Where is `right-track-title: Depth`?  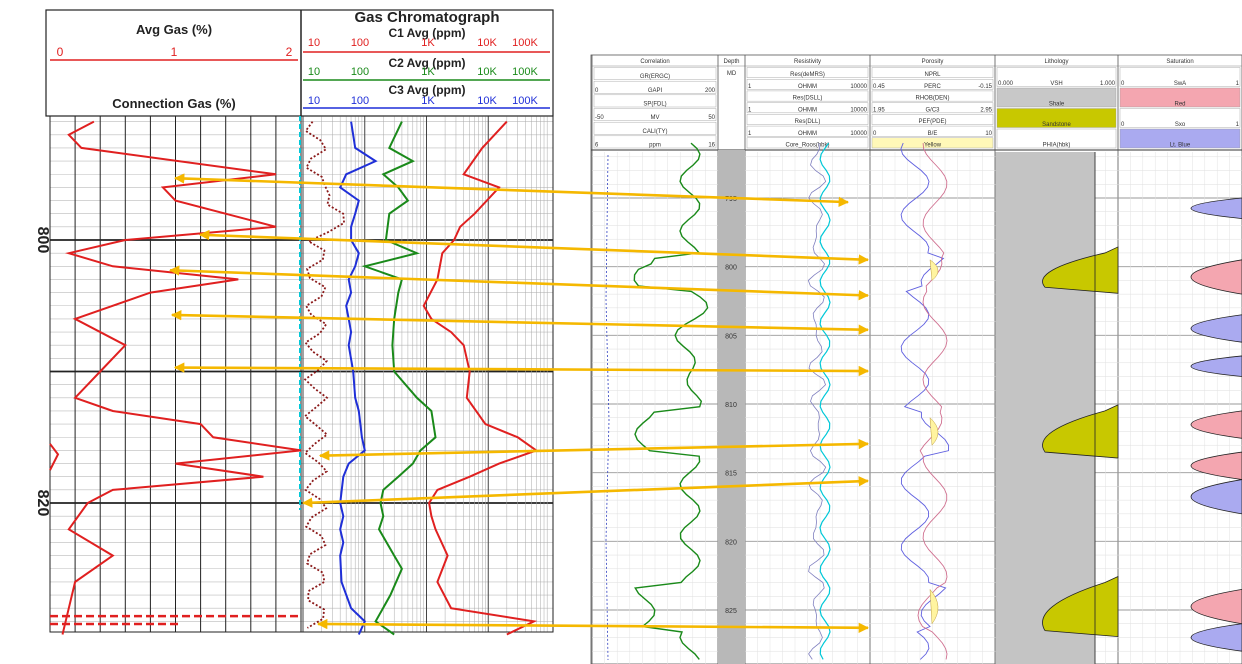
right-track-title: Depth is located at coordinates (731, 62).